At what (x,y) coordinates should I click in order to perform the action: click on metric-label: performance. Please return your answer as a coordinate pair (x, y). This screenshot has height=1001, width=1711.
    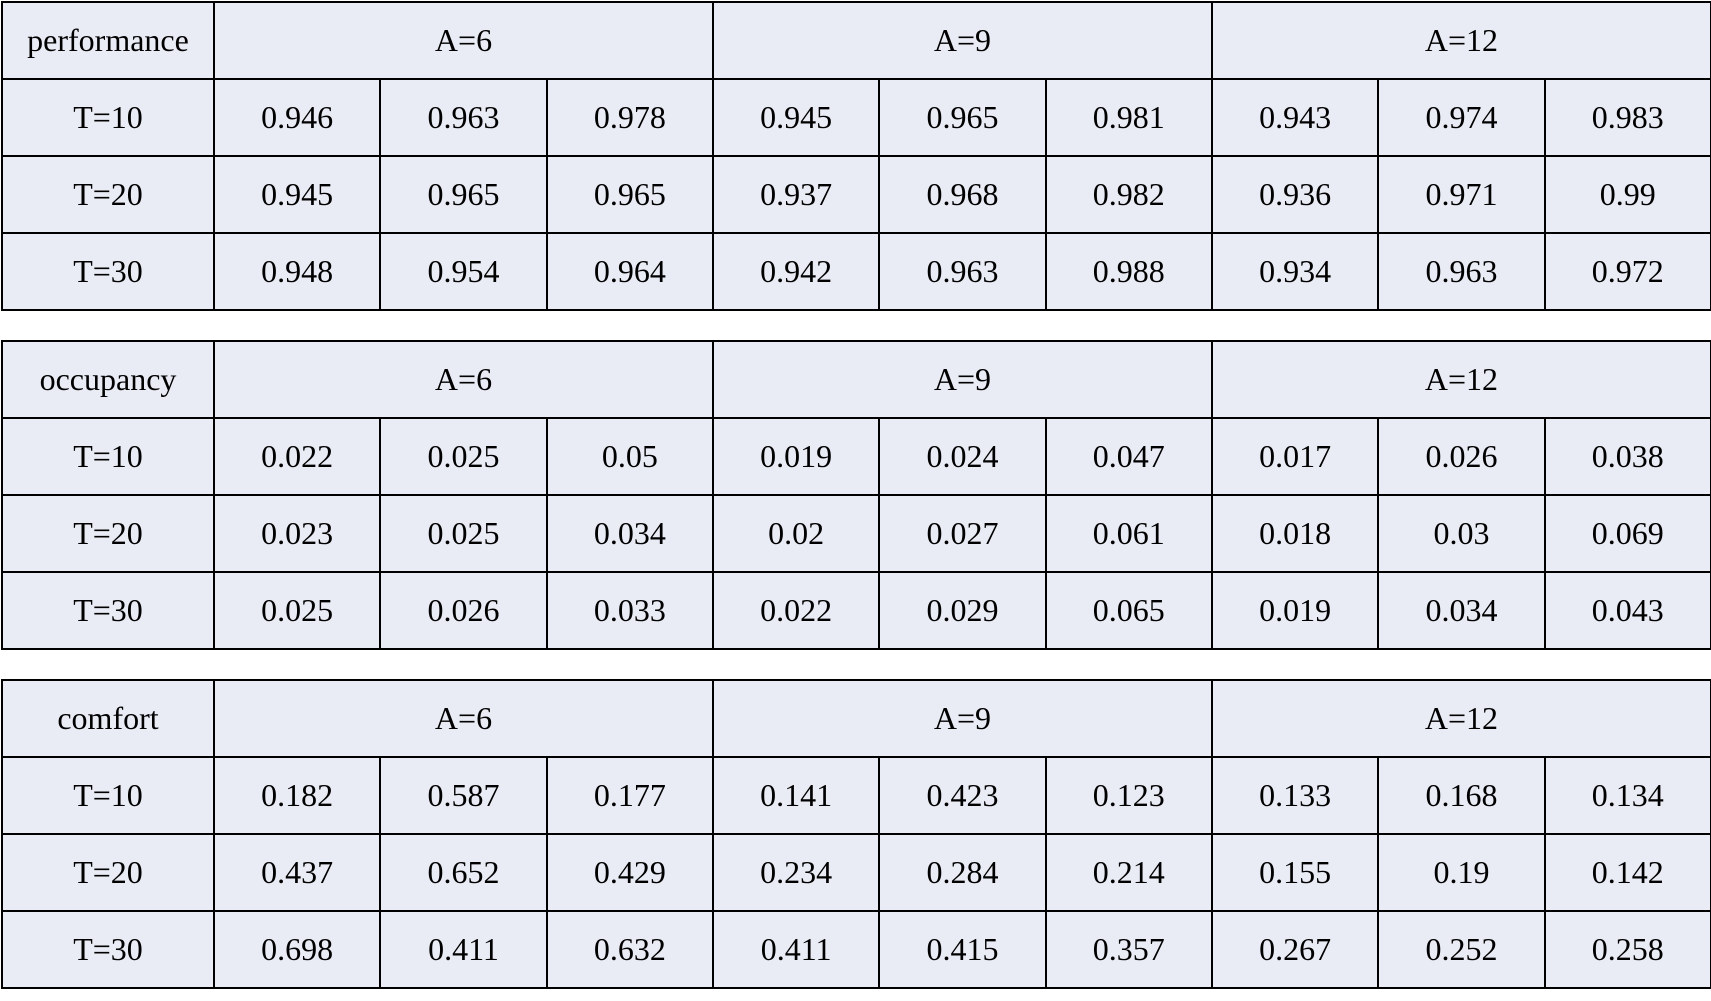
    Looking at the image, I should click on (108, 40).